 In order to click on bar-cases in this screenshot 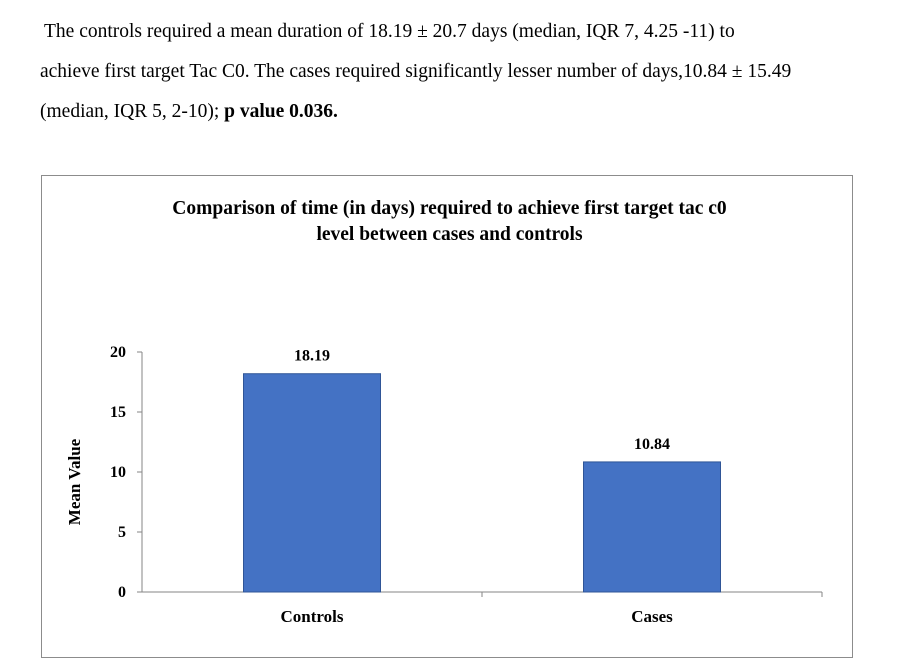, I will do `click(652, 527)`.